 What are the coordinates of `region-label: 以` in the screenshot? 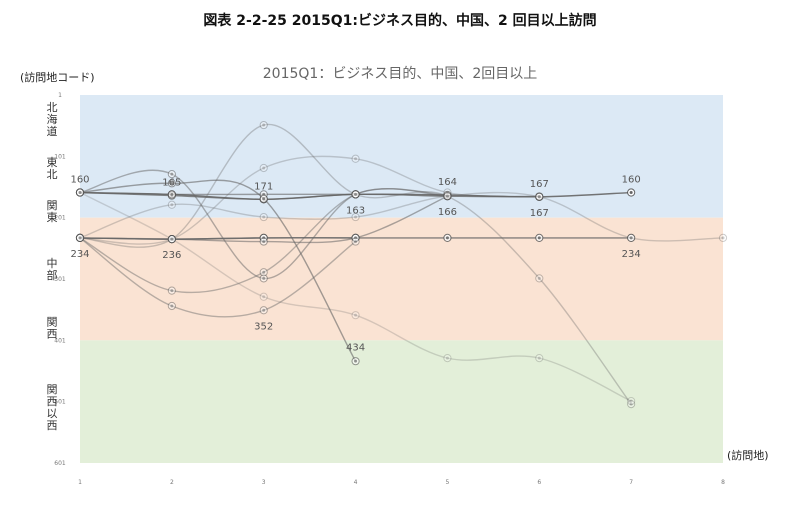 It's located at (52, 413).